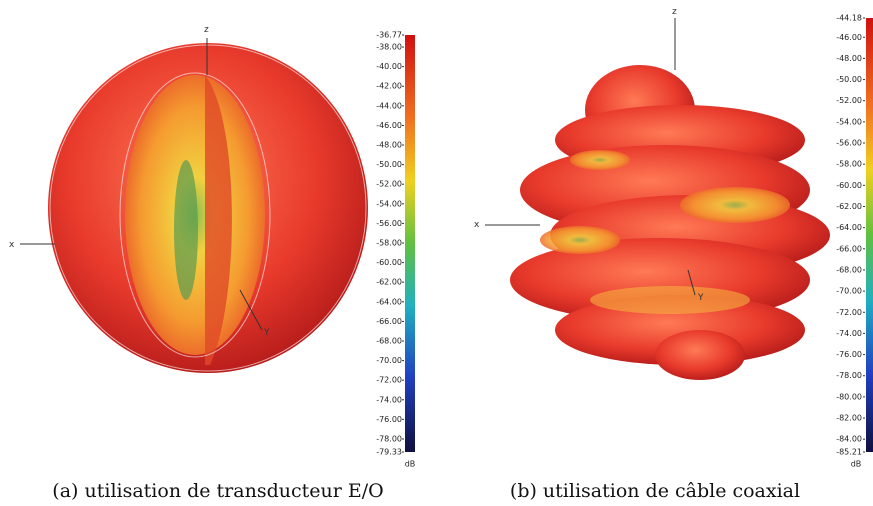 Image resolution: width=873 pixels, height=506 pixels. What do you see at coordinates (389, 105) in the screenshot?
I see `colorbar-tick-label: -44.00` at bounding box center [389, 105].